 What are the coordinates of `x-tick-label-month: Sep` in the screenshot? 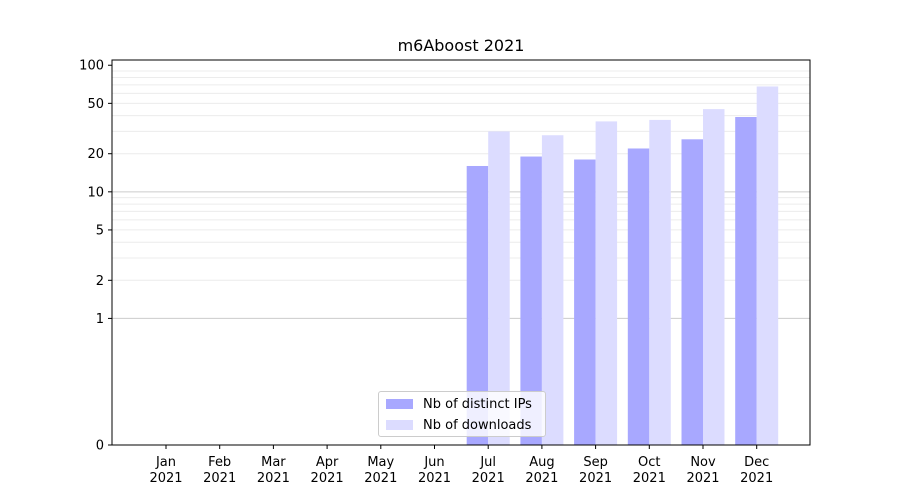 It's located at (595, 462).